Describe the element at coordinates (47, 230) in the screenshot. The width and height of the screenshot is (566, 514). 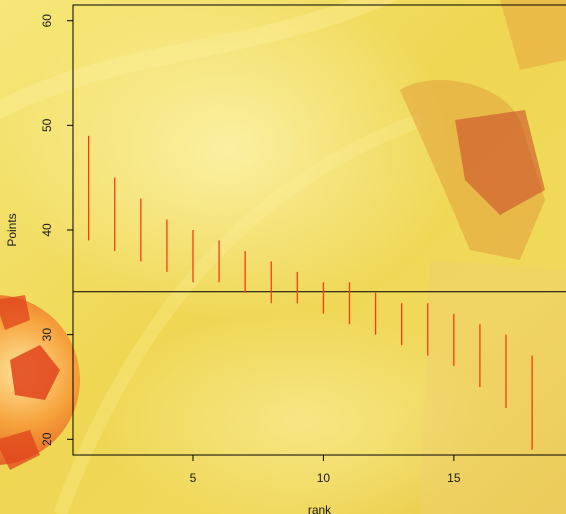
I see `y-tick-label: 40` at that location.